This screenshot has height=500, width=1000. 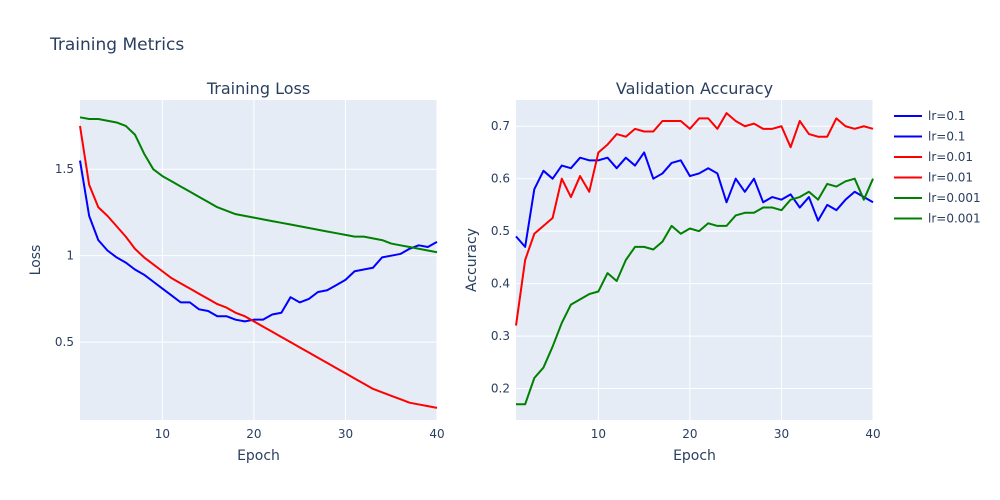 What do you see at coordinates (500, 179) in the screenshot?
I see `panel1-y-tick-label: 0.6` at bounding box center [500, 179].